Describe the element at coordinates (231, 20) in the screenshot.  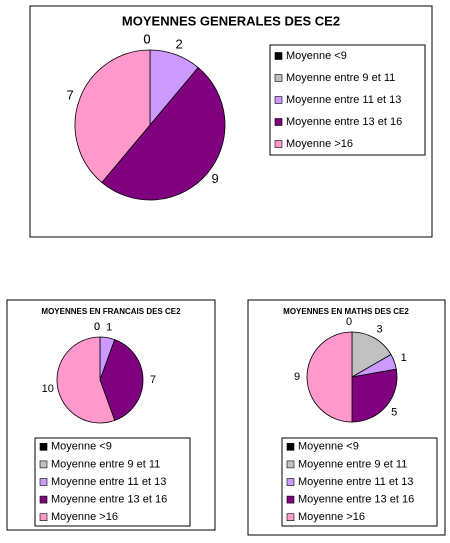
I see `chart-title: MOYENNES GENERALES DES CE2` at that location.